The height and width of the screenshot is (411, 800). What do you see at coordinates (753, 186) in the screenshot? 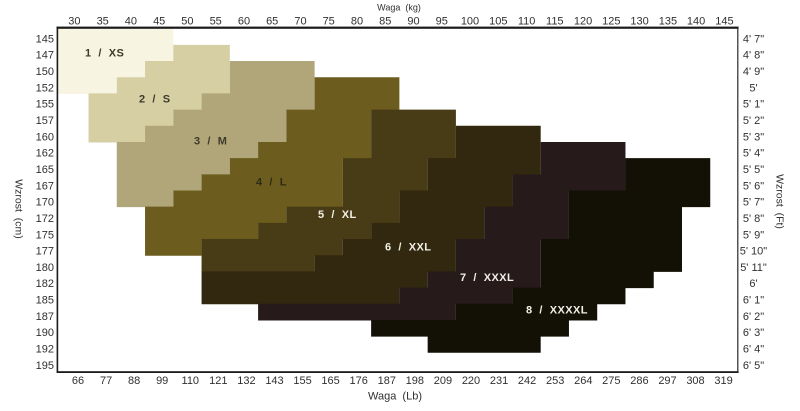
I see `svg-text: 5' 6"` at bounding box center [753, 186].